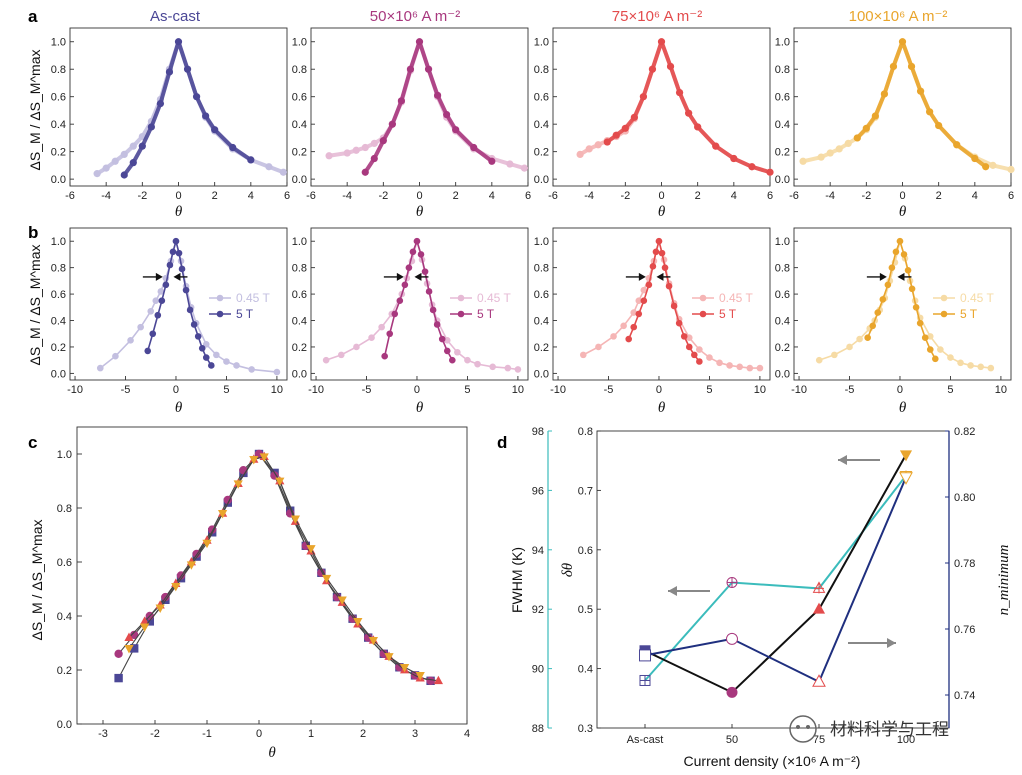 The width and height of the screenshot is (1022, 775). I want to click on dtheta-axis-label: δθ, so click(568, 569).